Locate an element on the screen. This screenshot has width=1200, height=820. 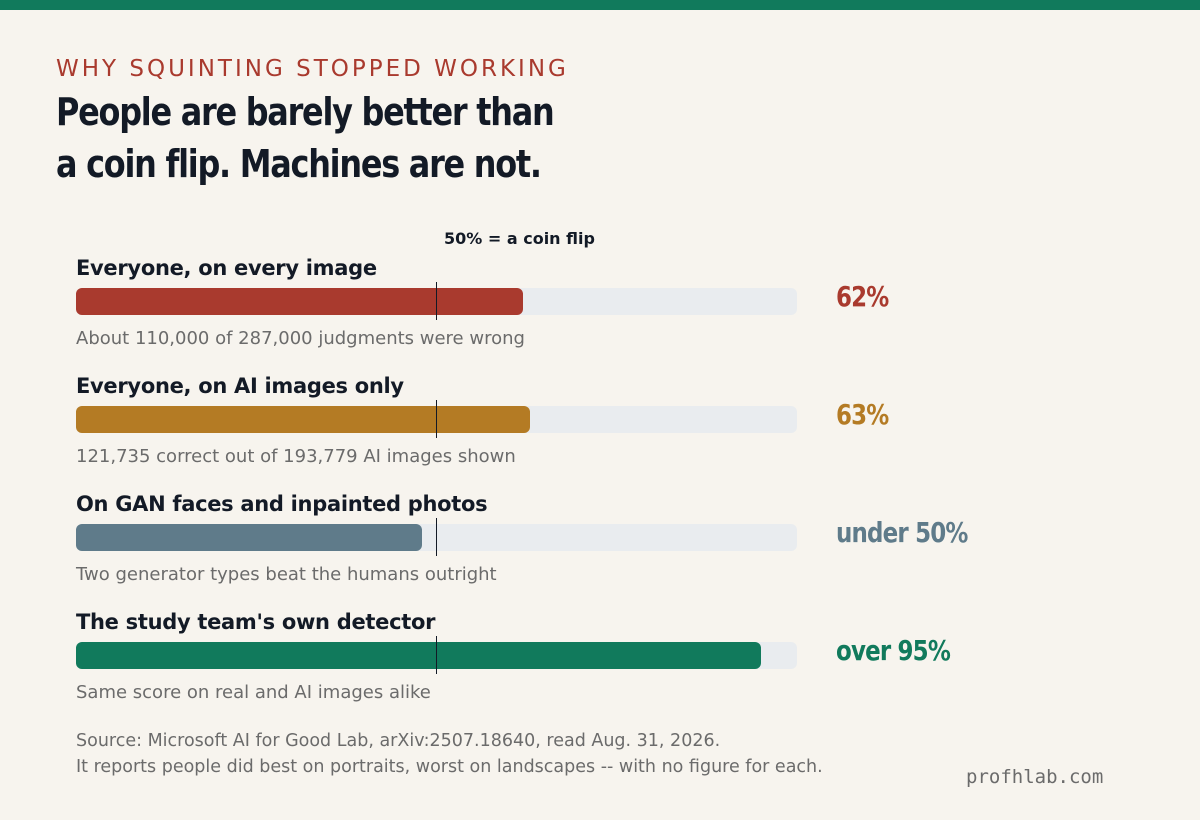
headline-line-2: a coin flip. Machines are not. is located at coordinates (299, 164).